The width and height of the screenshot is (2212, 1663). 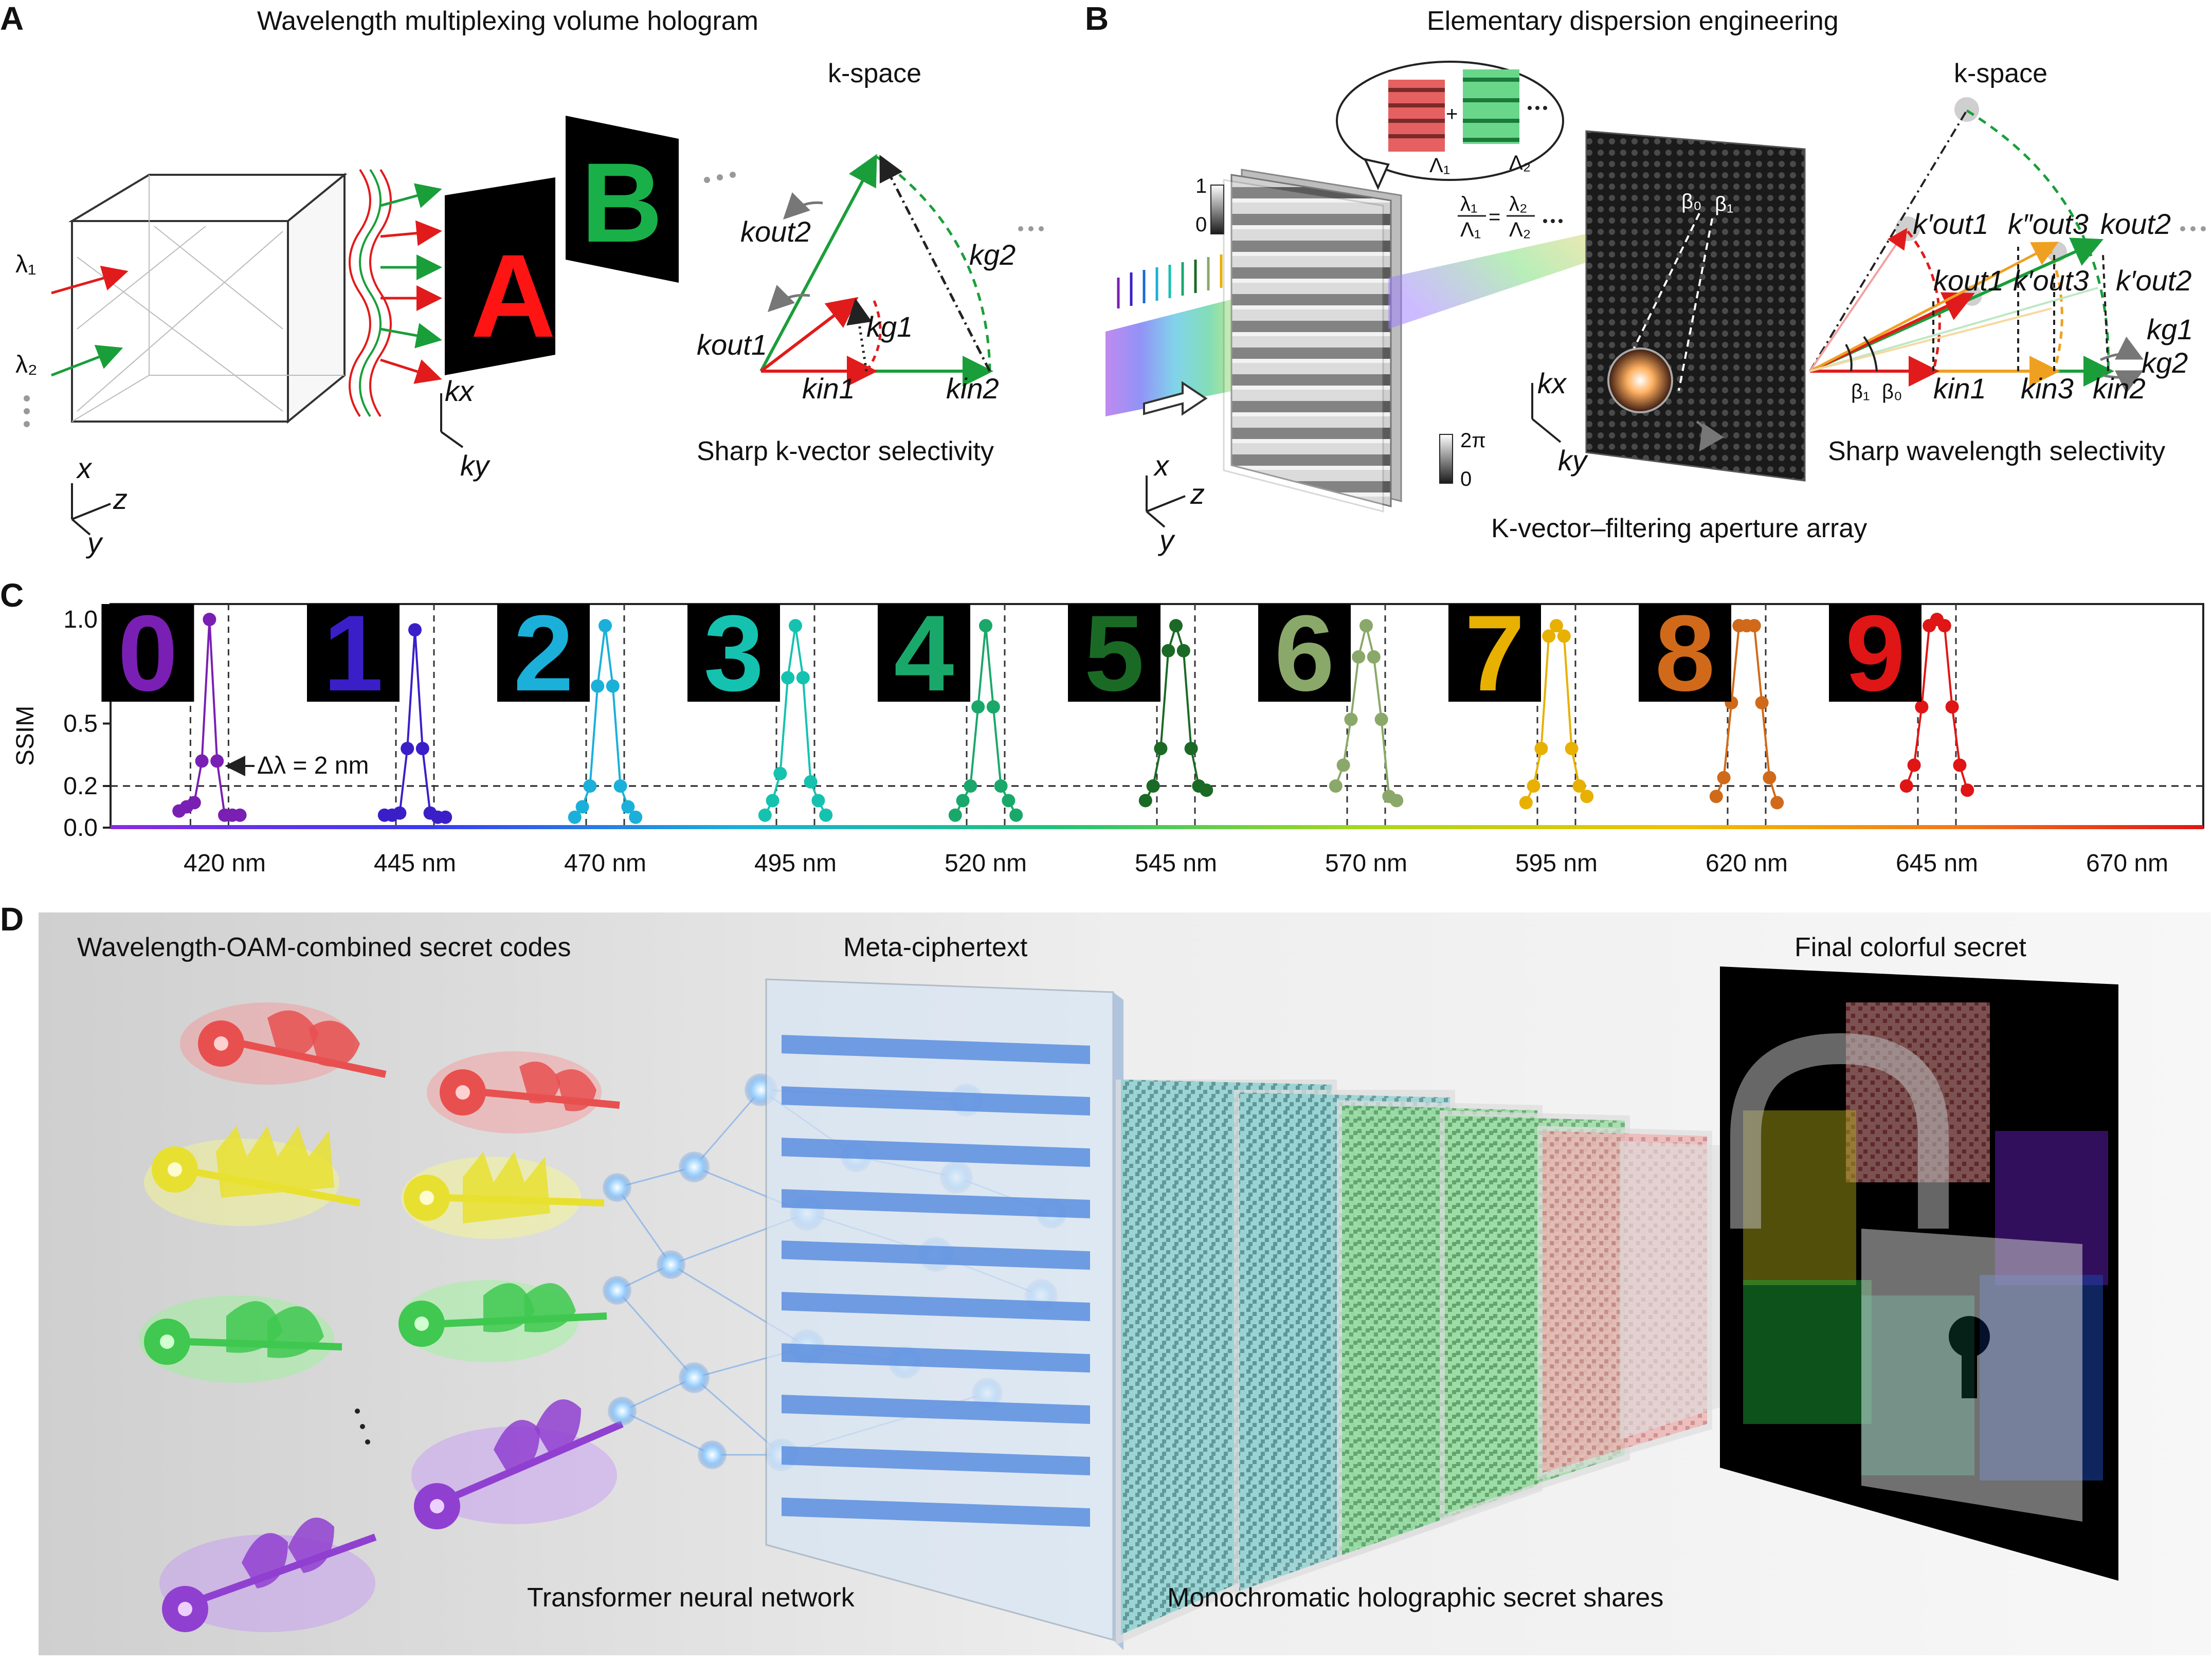 I want to click on digit-thumbnail-1: 1, so click(x=354, y=653).